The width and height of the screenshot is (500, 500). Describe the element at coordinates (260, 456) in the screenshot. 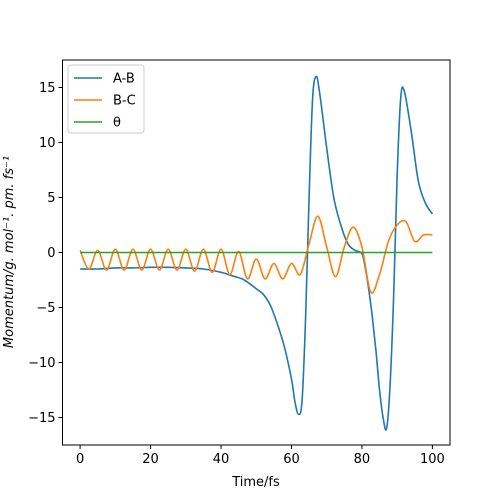

I see `x-axis-ticks: 0 20 40 60 80 100` at that location.